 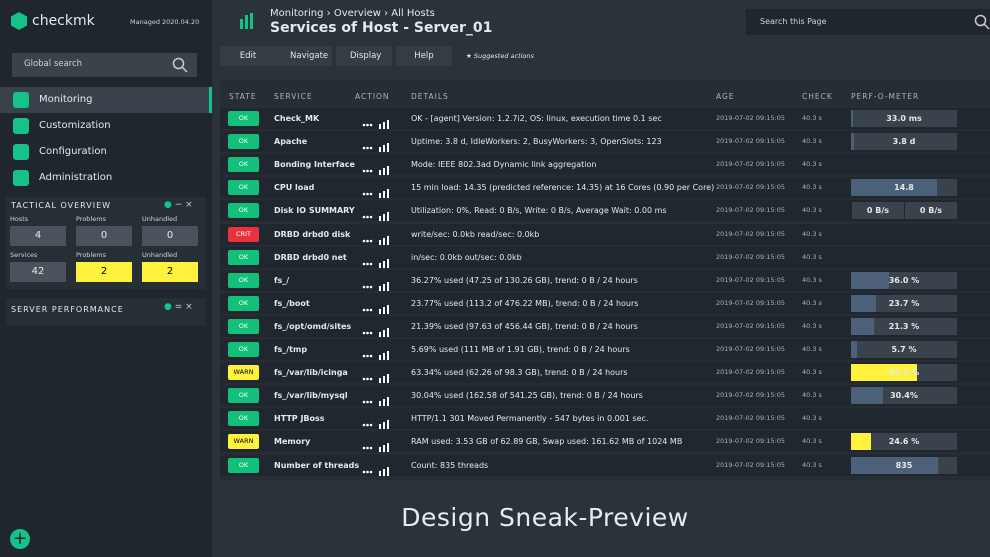 I want to click on service-name: Number of threads, so click(x=317, y=465).